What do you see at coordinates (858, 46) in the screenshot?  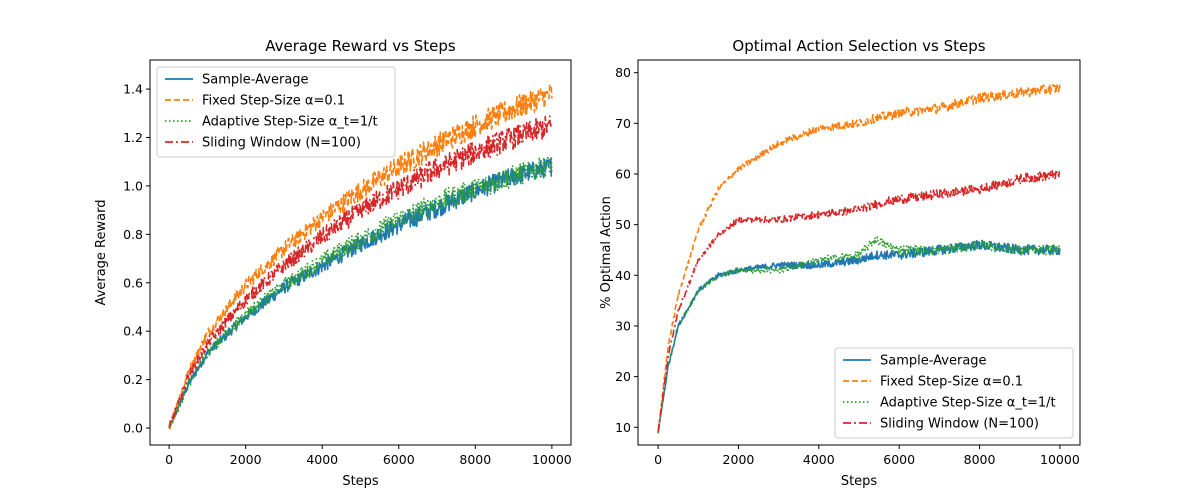 I see `chart-title: Optimal Action Selection vs Steps` at bounding box center [858, 46].